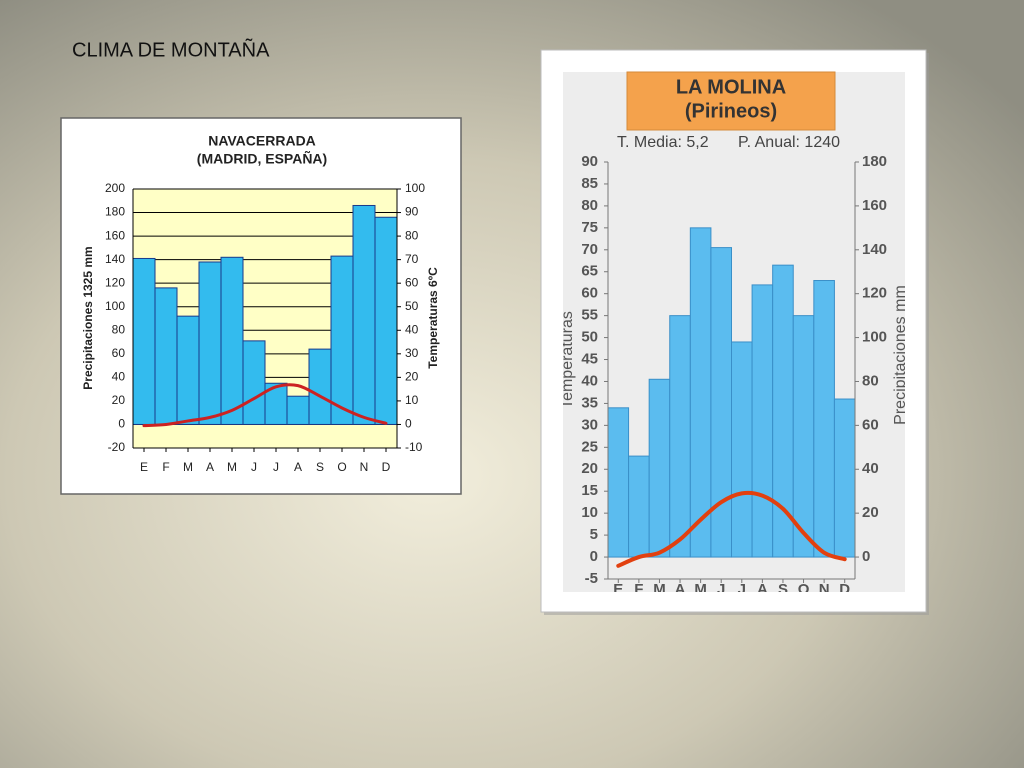 The height and width of the screenshot is (768, 1024). Describe the element at coordinates (433, 318) in the screenshot. I see `y2-axis-label: Temperaturas 6ºC` at that location.